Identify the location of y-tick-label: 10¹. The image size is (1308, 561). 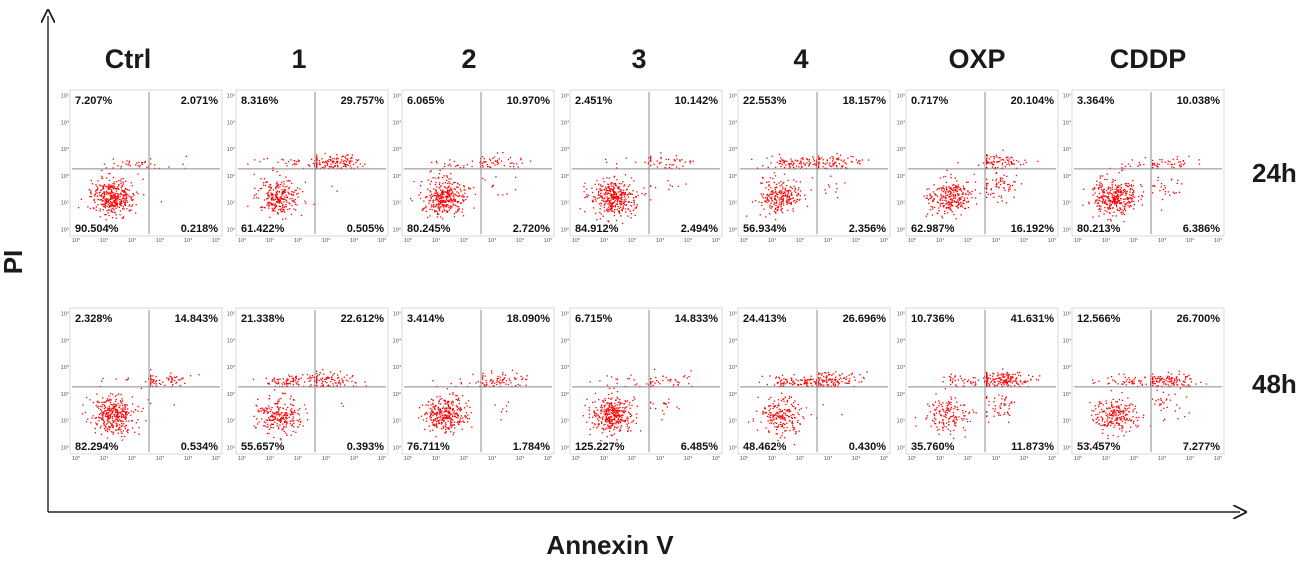
(1067, 204).